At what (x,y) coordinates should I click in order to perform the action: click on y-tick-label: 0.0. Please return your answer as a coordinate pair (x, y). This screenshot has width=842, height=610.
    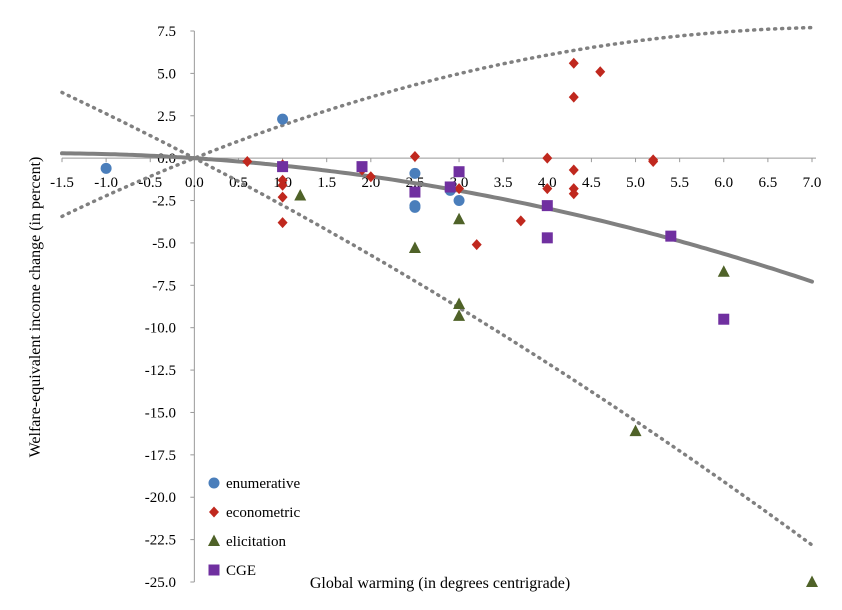
    Looking at the image, I should click on (166, 159).